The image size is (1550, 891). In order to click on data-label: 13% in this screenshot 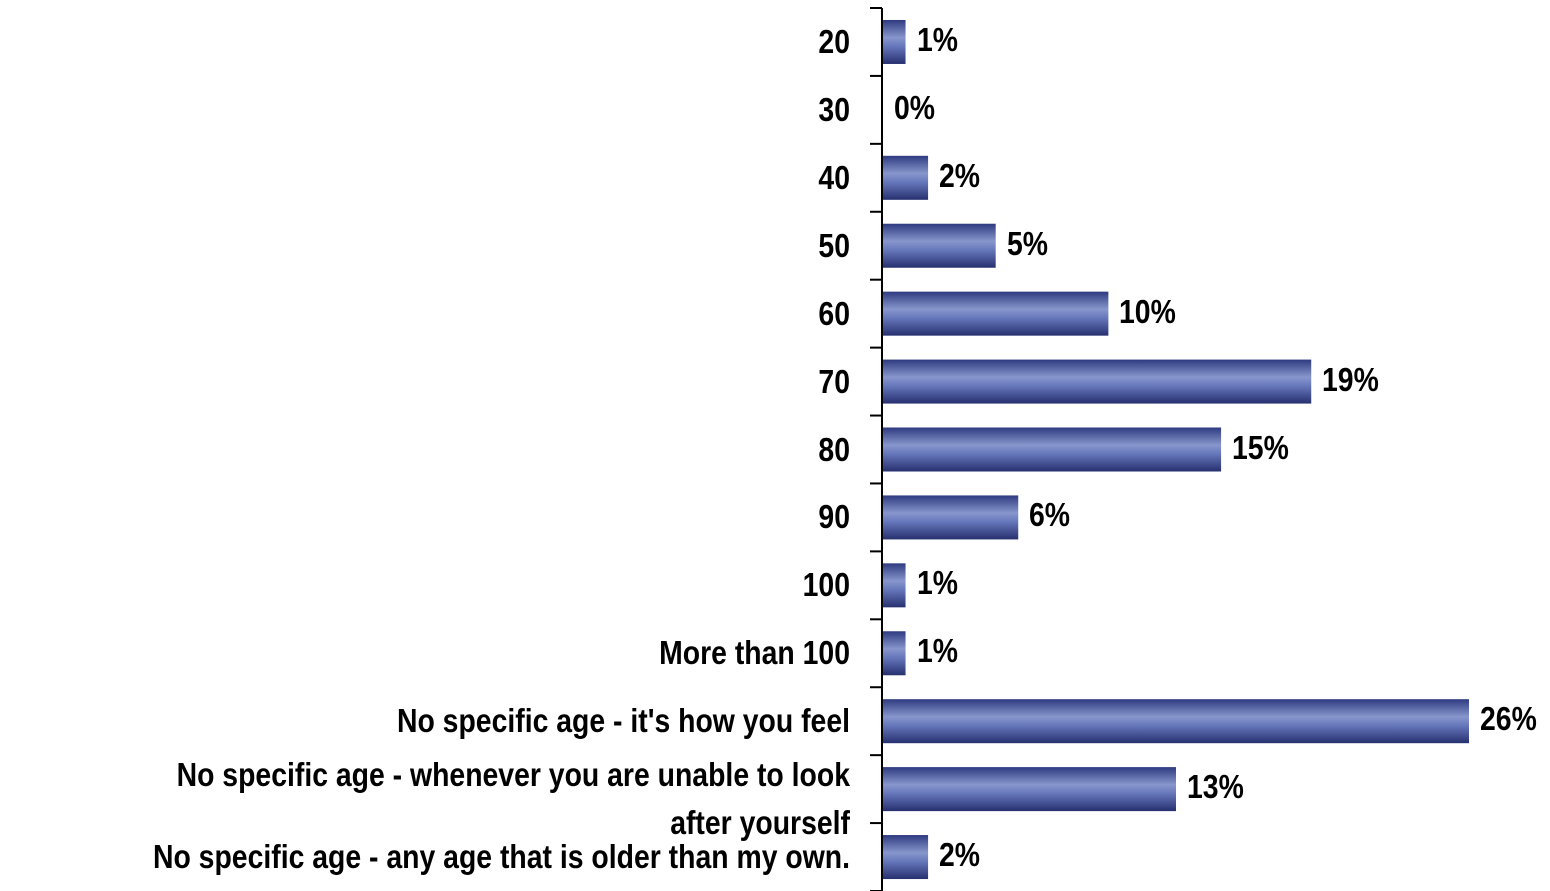, I will do `click(1215, 787)`.